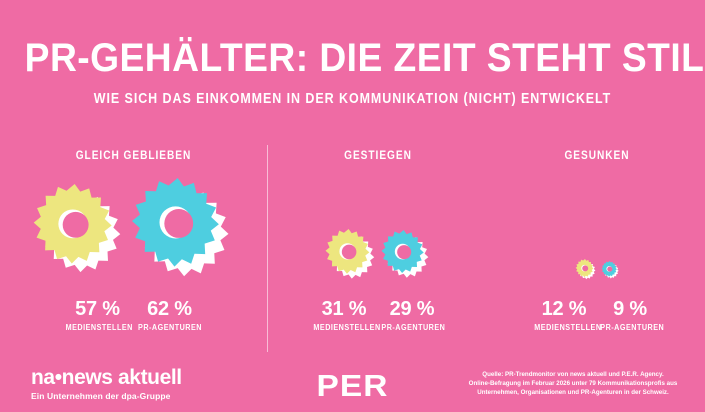  Describe the element at coordinates (344, 309) in the screenshot. I see `stat-value: 31 %` at that location.